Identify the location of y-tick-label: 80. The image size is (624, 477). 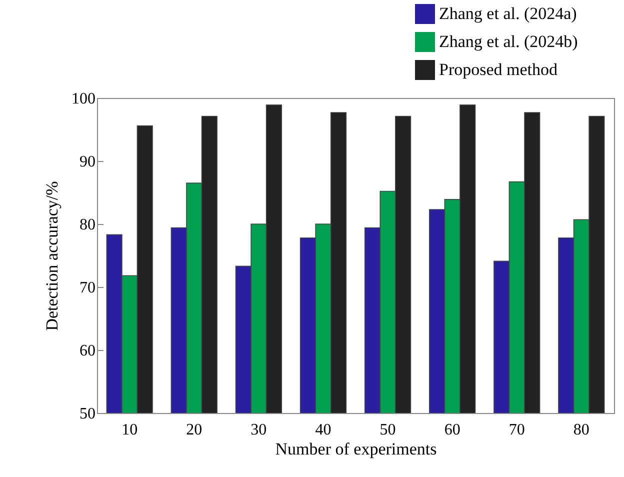
(88, 225).